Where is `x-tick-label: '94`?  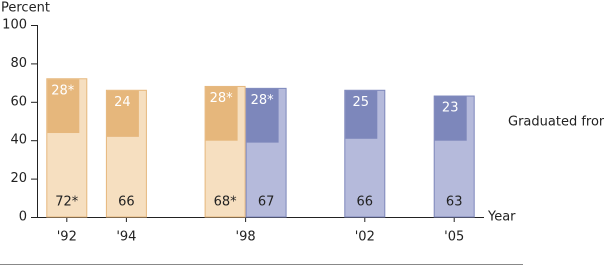
x-tick-label: '94 is located at coordinates (126, 237).